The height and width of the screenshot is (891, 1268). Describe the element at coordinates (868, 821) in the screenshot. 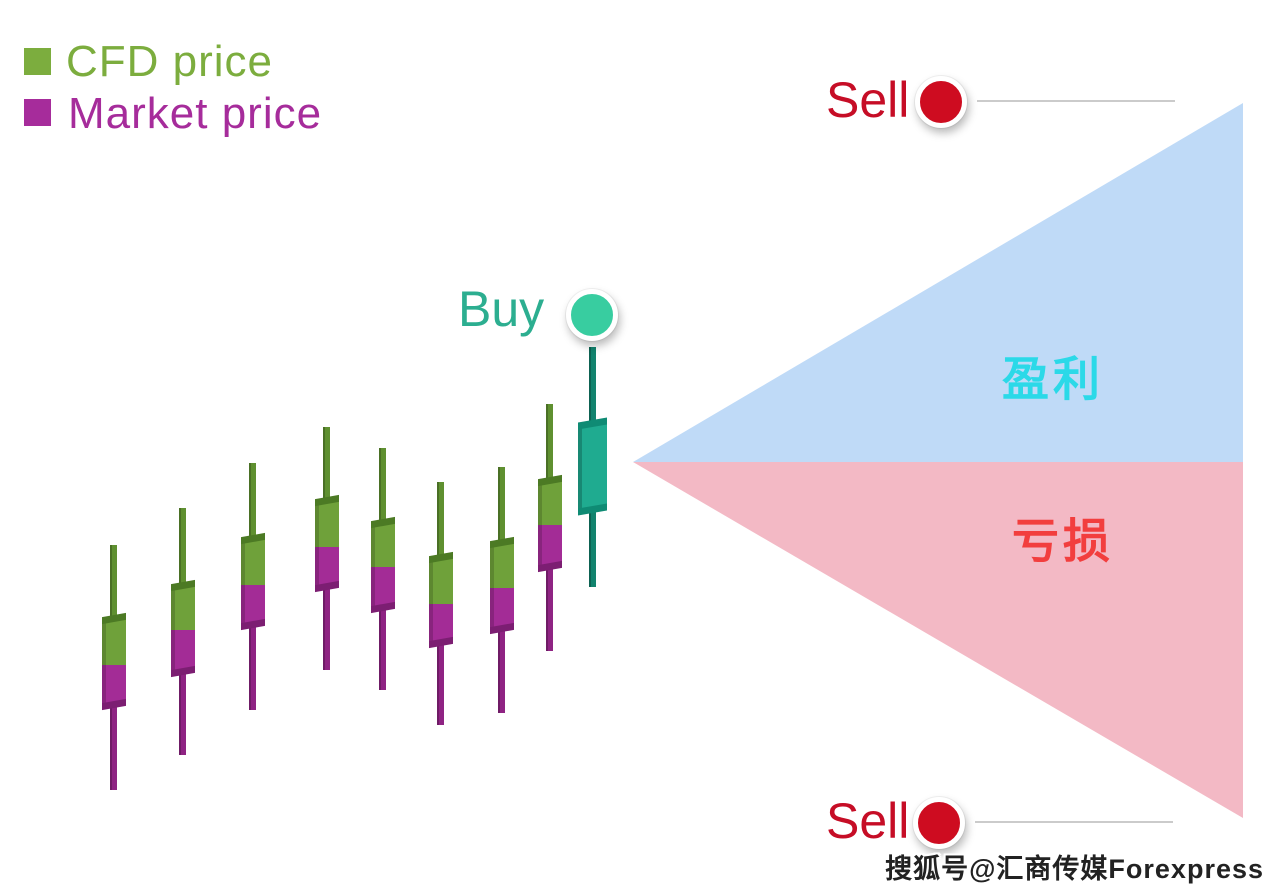

I see `sell-bottom-label: Sell` at that location.